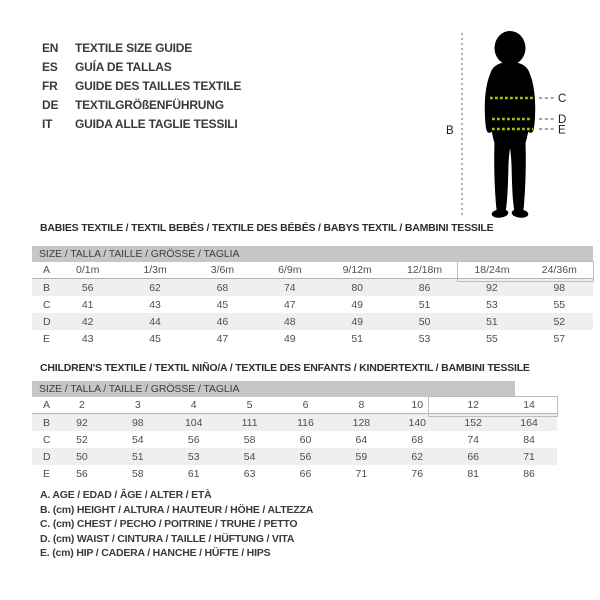 The height and width of the screenshot is (600, 600). I want to click on language-row-en: EN TEXTILE SIZE GUIDE, so click(141, 48).